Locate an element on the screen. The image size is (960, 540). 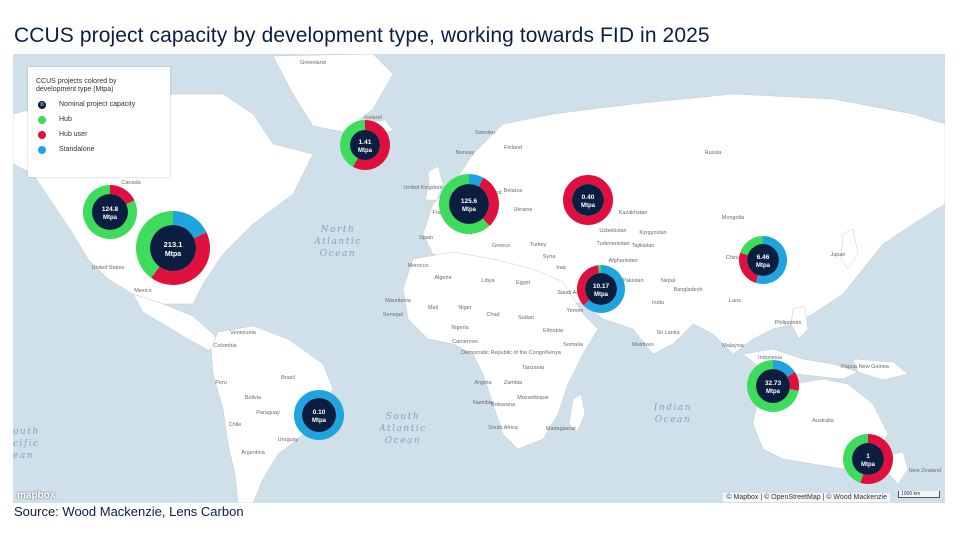
landmass-philippines is located at coordinates (799, 322).